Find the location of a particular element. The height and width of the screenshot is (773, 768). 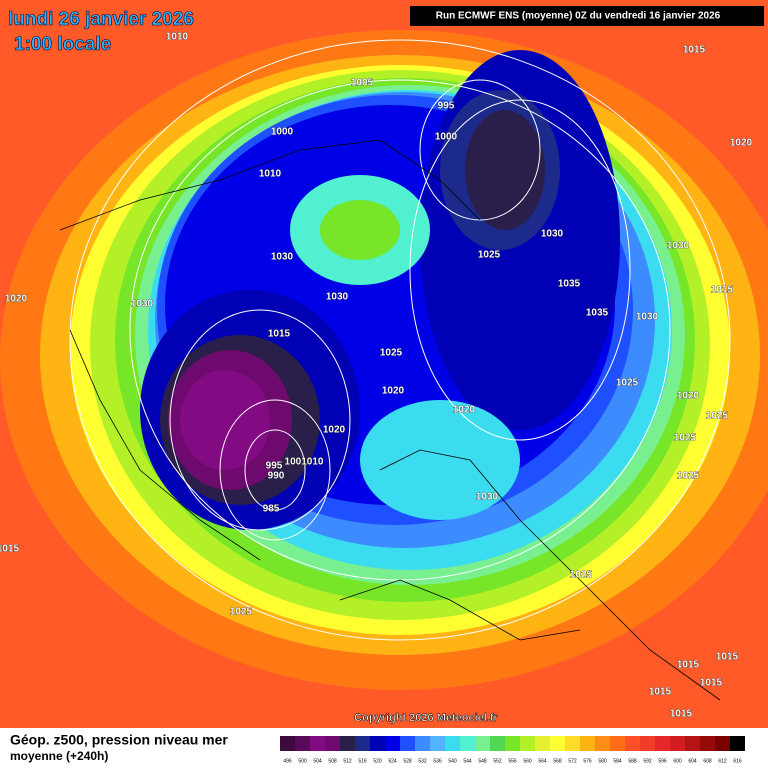

scale-label: 604 is located at coordinates (692, 761).